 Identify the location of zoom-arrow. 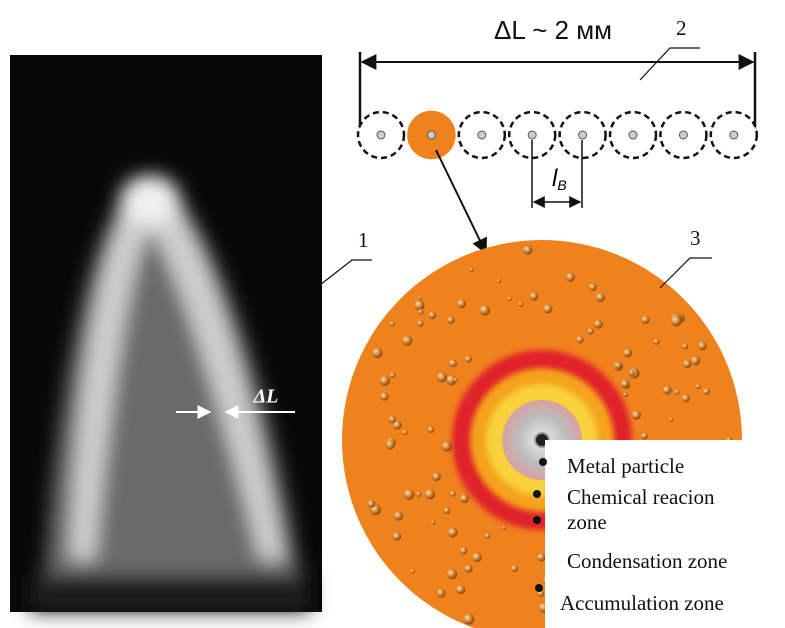
(461, 202).